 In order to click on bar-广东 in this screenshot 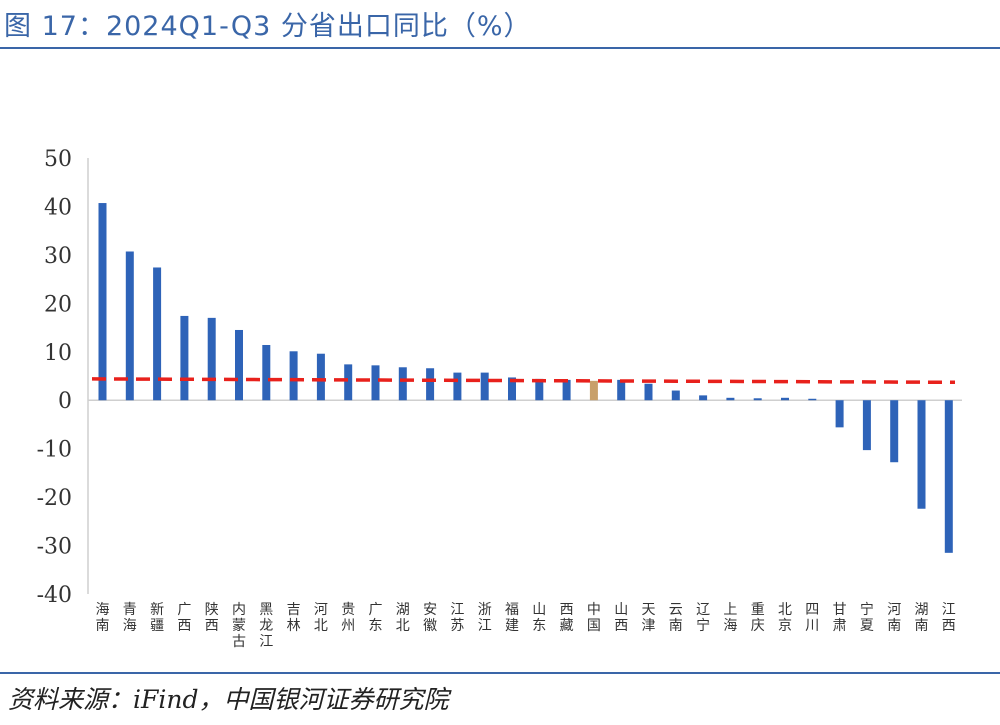, I will do `click(375, 383)`.